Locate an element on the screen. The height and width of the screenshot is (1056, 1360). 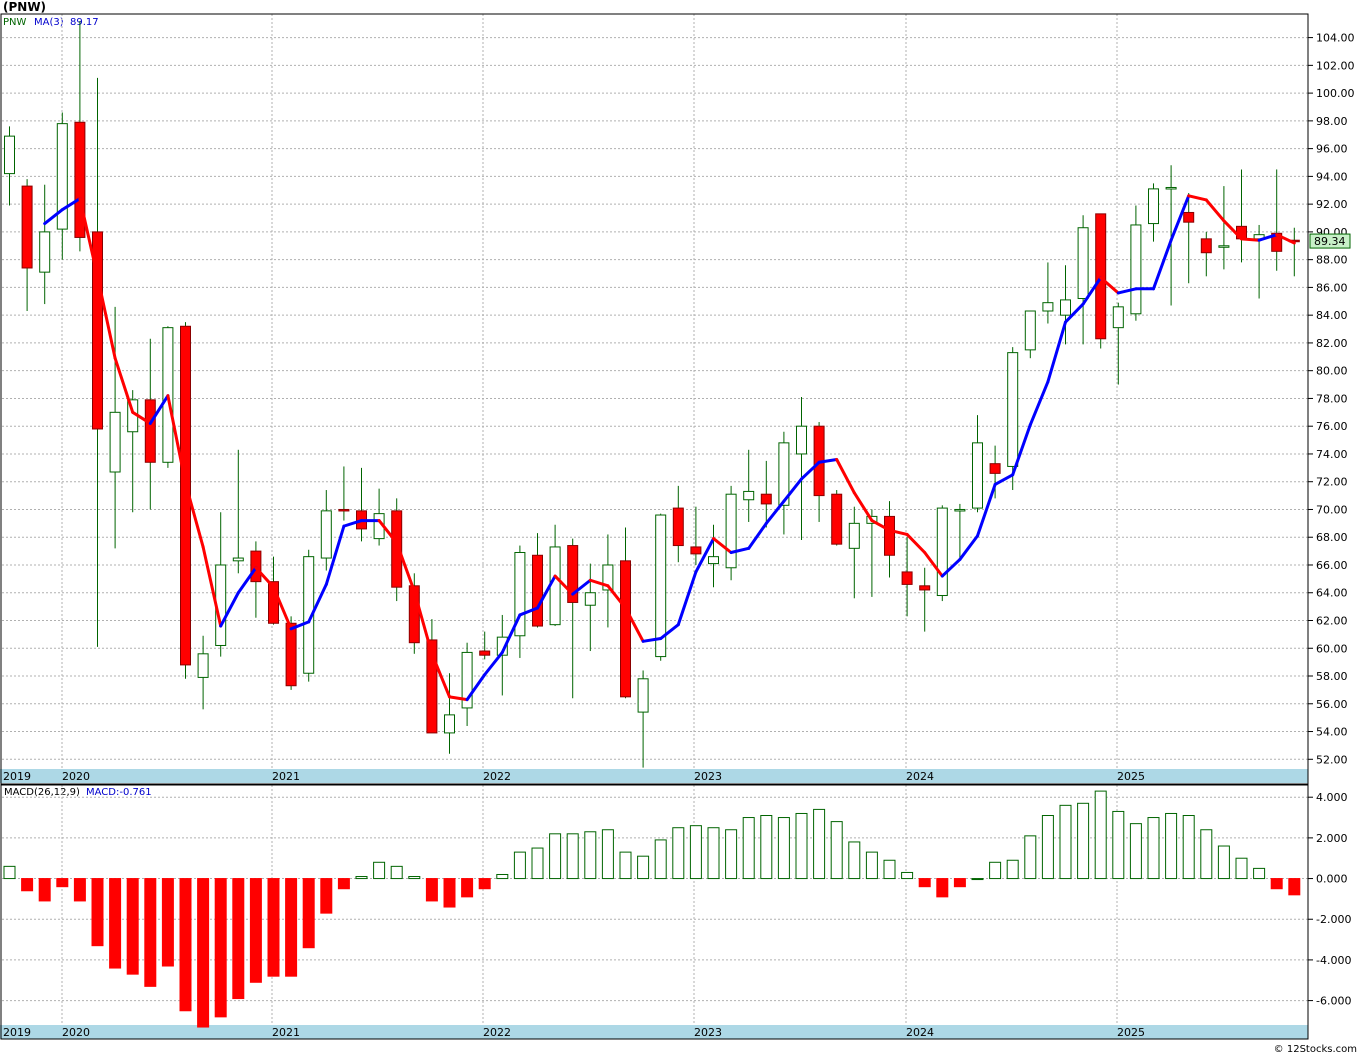
price-tick-label: 70.00 is located at coordinates (1332, 509).